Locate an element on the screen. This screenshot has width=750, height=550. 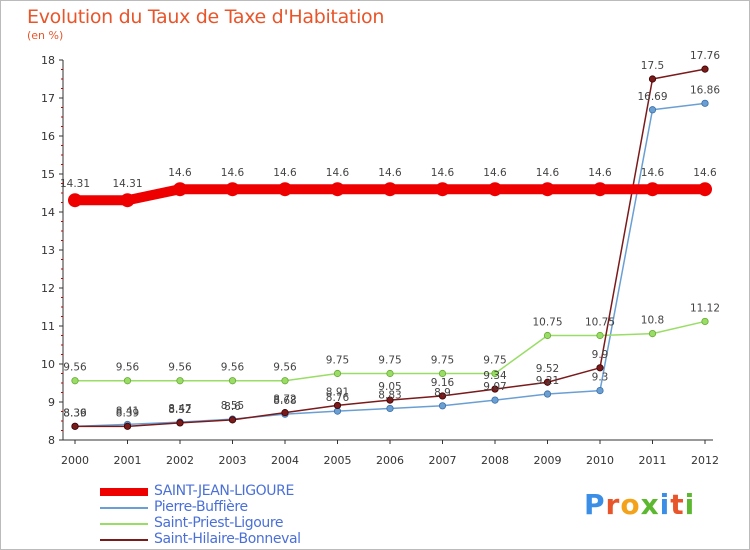
x-tick-label: 2002 is located at coordinates (180, 460).